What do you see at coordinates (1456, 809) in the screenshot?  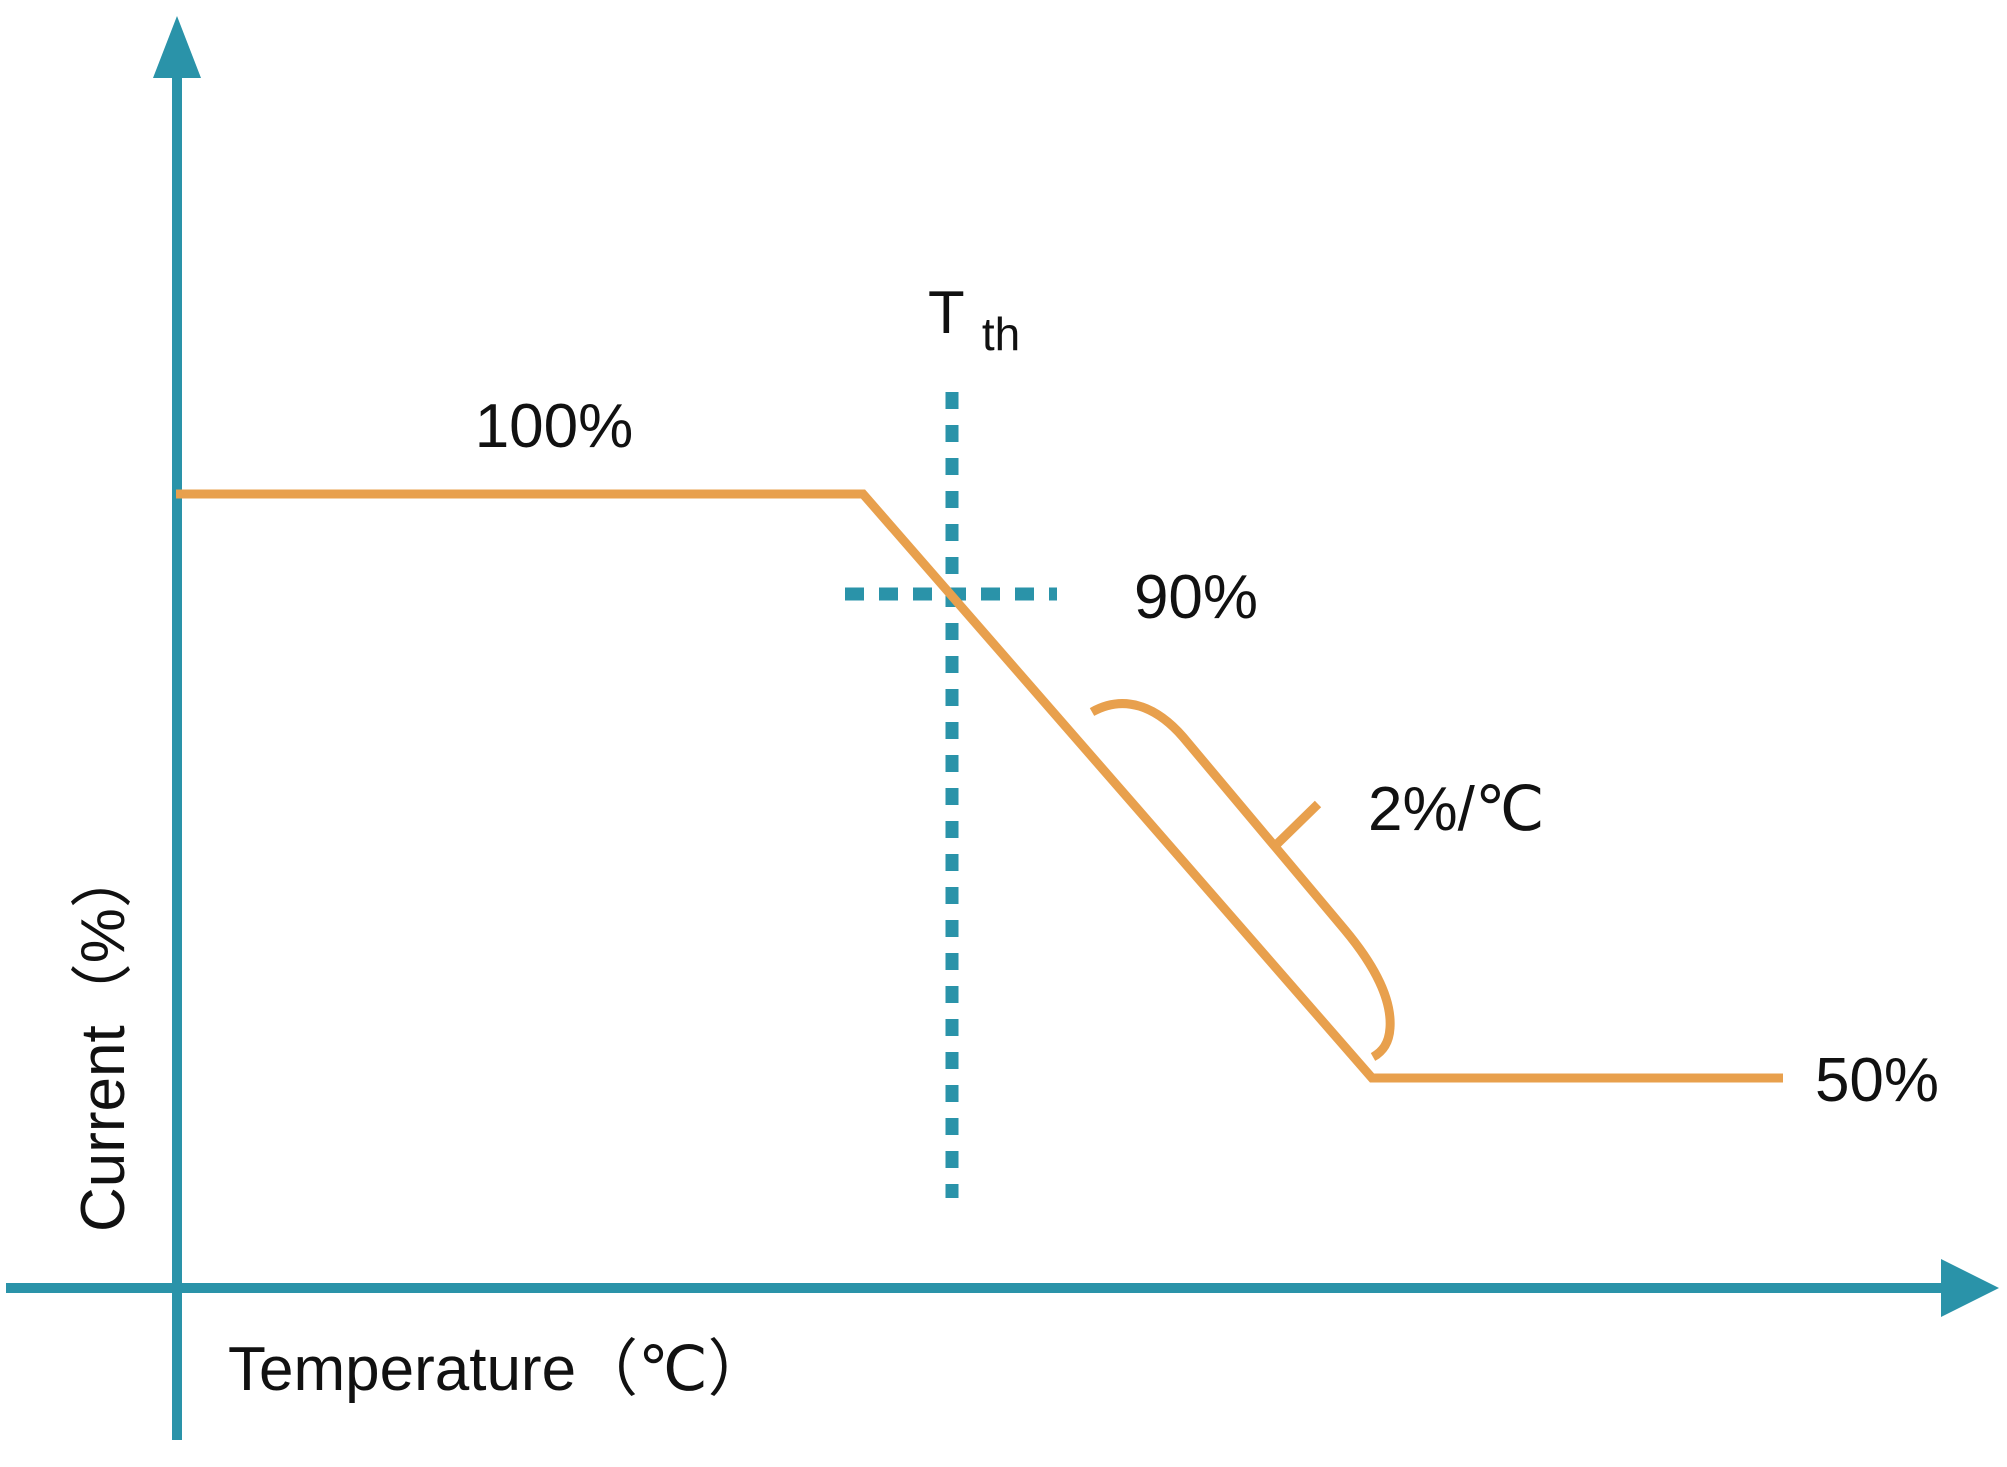 I see `label-slope-2-percent-per-degc: 2%/℃` at bounding box center [1456, 809].